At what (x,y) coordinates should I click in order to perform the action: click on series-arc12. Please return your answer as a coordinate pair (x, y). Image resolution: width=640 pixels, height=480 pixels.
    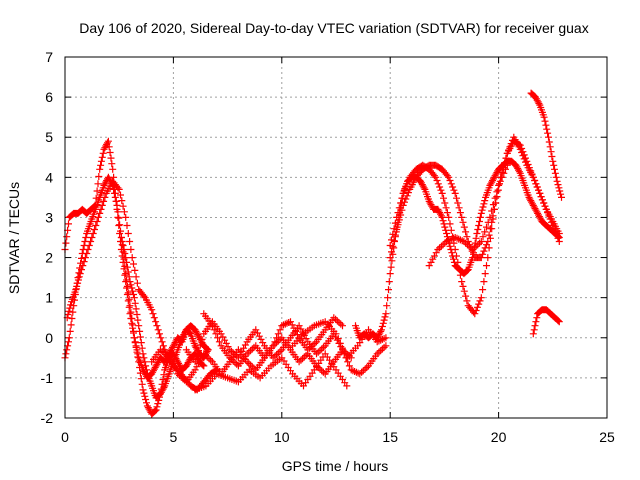
    Looking at the image, I should click on (474, 225).